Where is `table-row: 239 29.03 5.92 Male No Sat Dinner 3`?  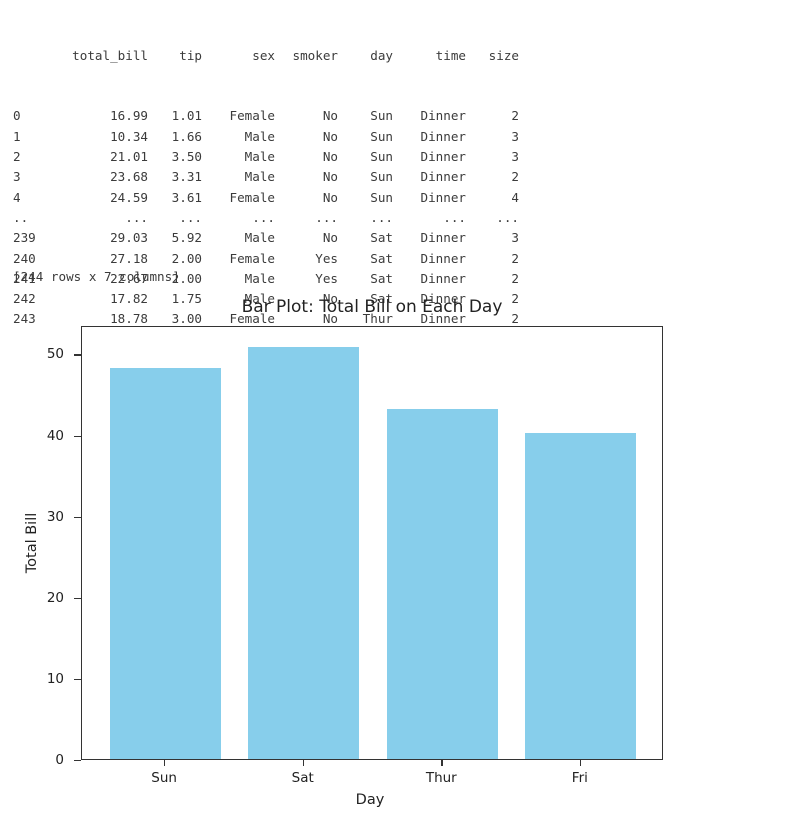
table-row: 239 29.03 5.92 Male No Sat Dinner 3 is located at coordinates (259, 238).